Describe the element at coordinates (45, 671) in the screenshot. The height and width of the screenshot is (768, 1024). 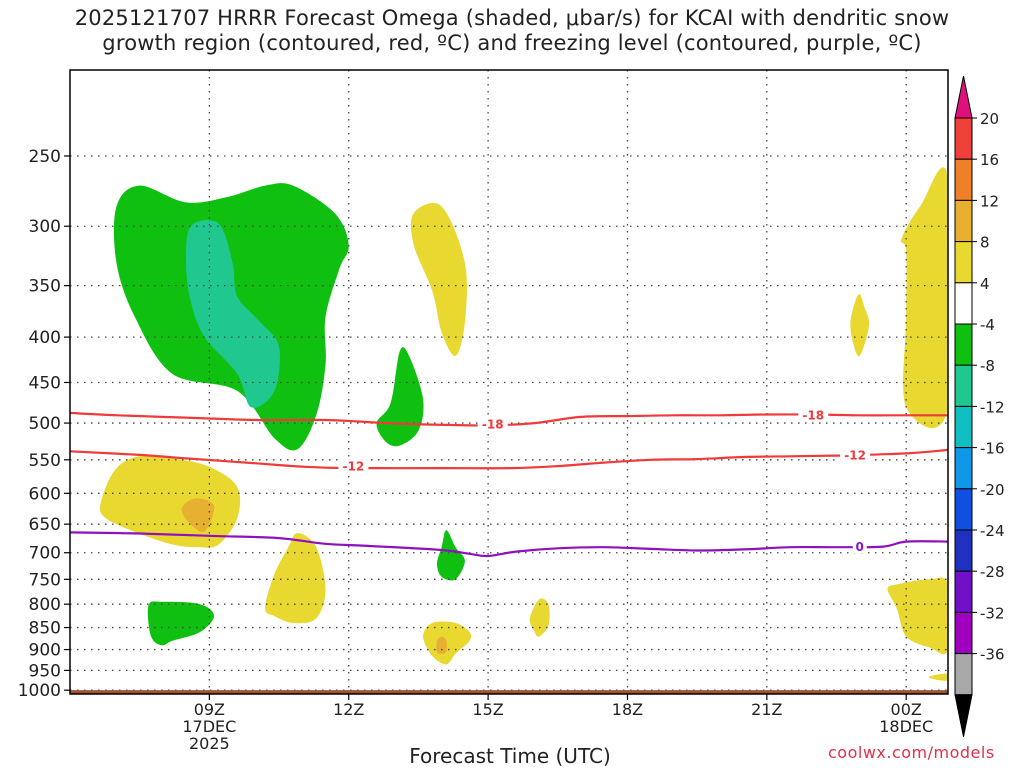
I see `y-tick-label: 950` at that location.